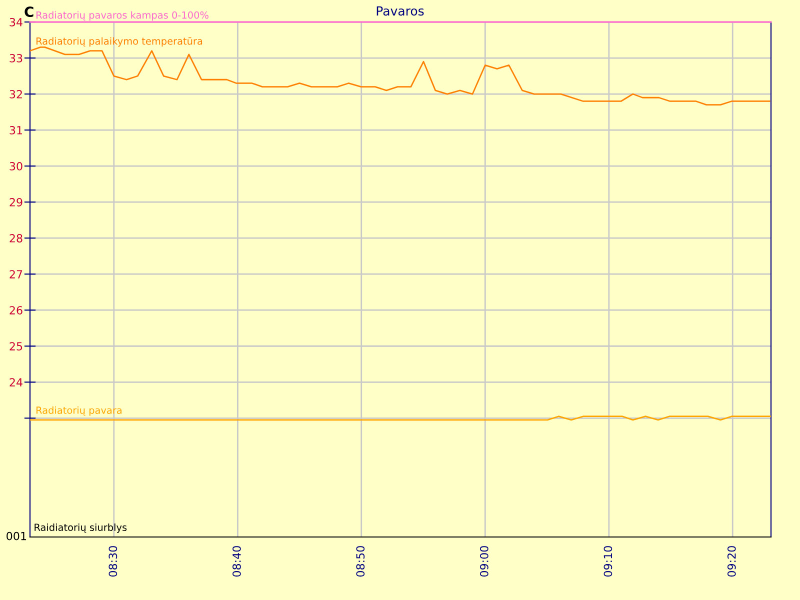  Describe the element at coordinates (360, 561) in the screenshot. I see `x-tick-label: 08:50` at that location.